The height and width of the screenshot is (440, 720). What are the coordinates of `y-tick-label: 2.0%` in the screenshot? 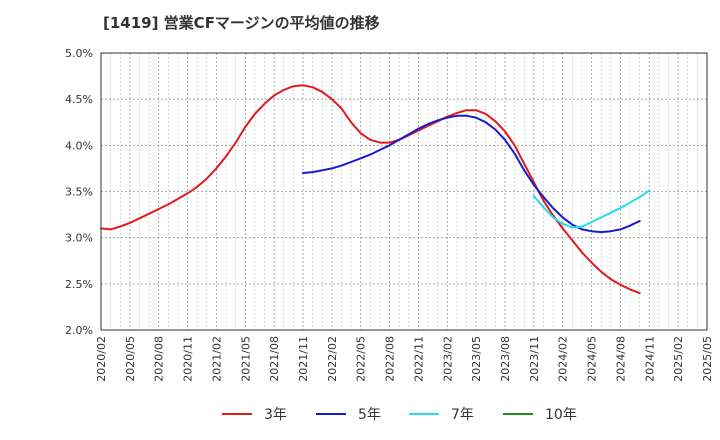 It's located at (79, 330).